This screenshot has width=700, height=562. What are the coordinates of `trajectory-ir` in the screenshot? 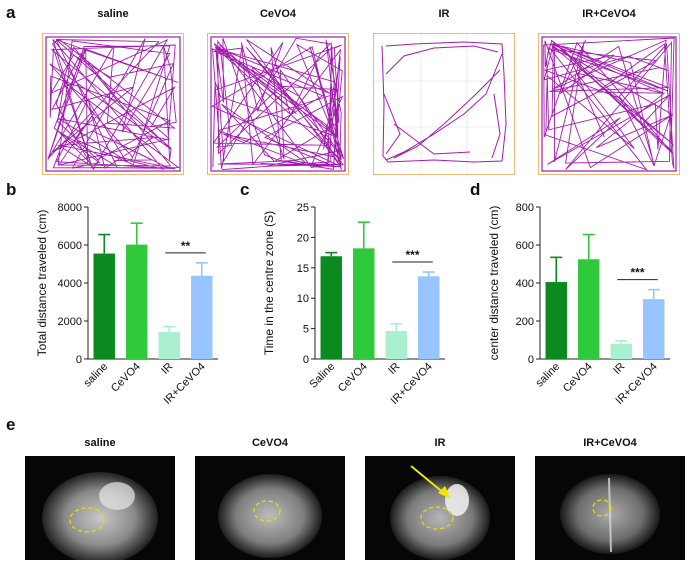 It's located at (444, 104).